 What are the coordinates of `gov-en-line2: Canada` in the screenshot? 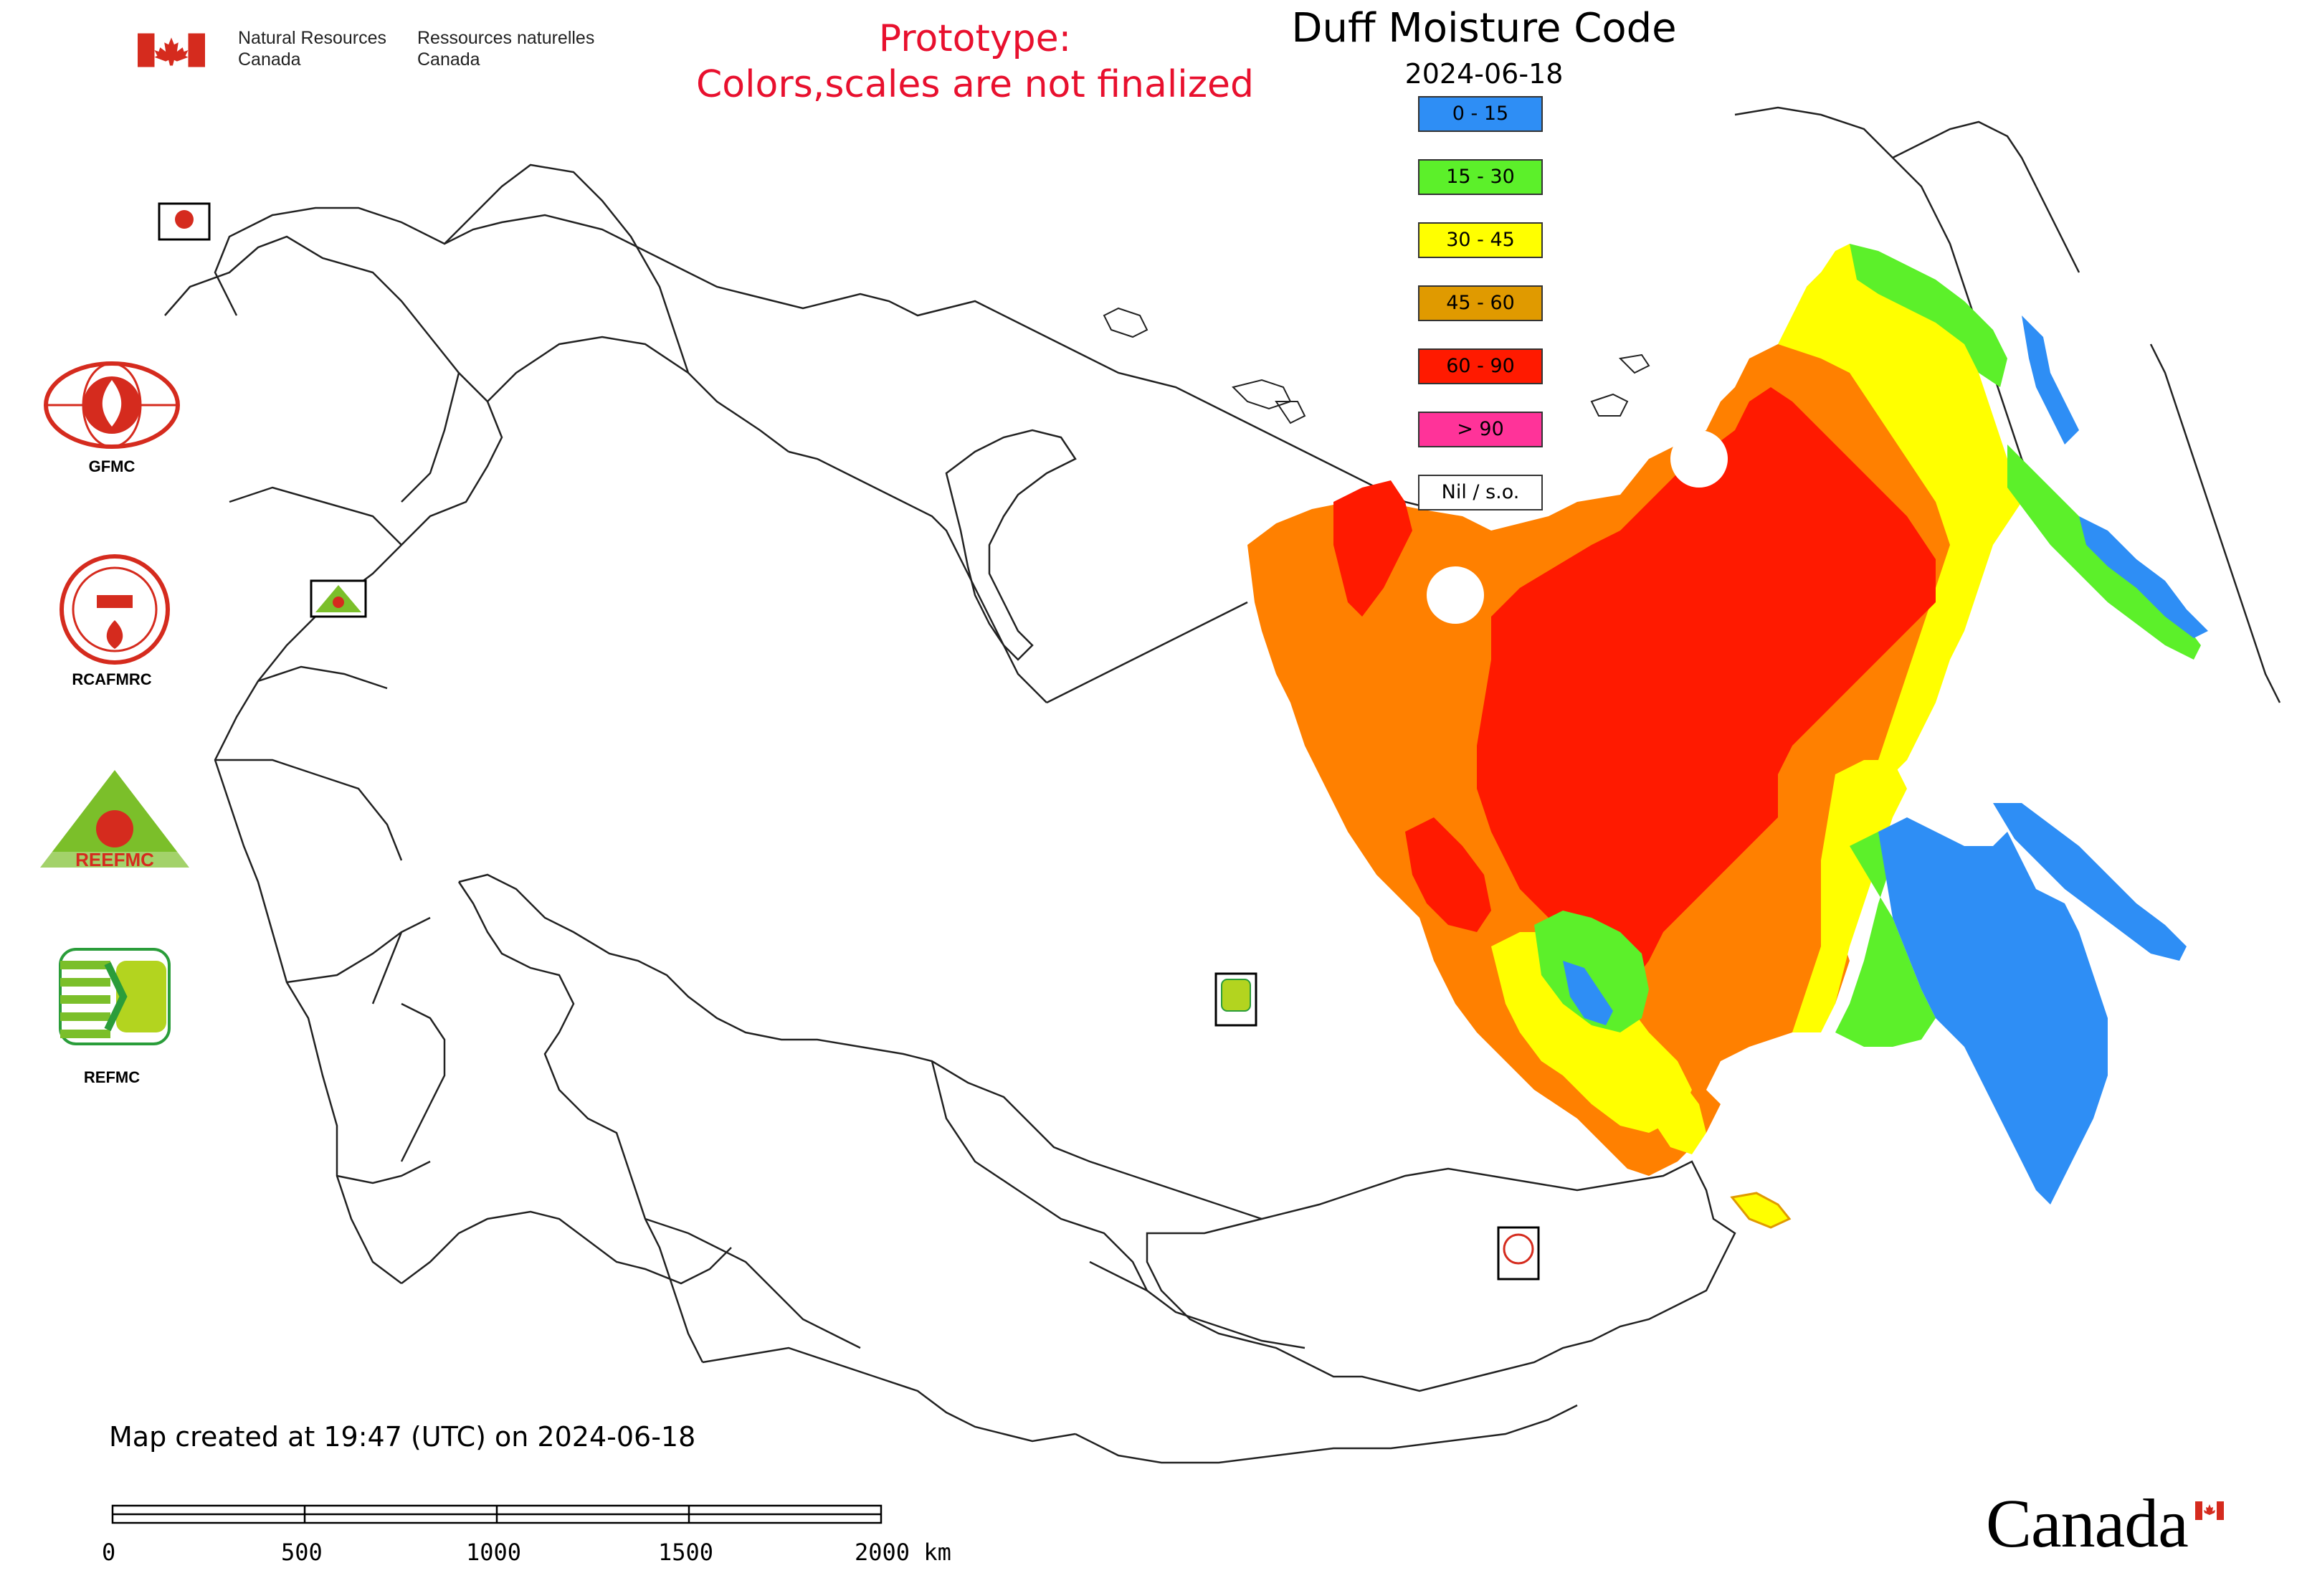 It's located at (269, 59).